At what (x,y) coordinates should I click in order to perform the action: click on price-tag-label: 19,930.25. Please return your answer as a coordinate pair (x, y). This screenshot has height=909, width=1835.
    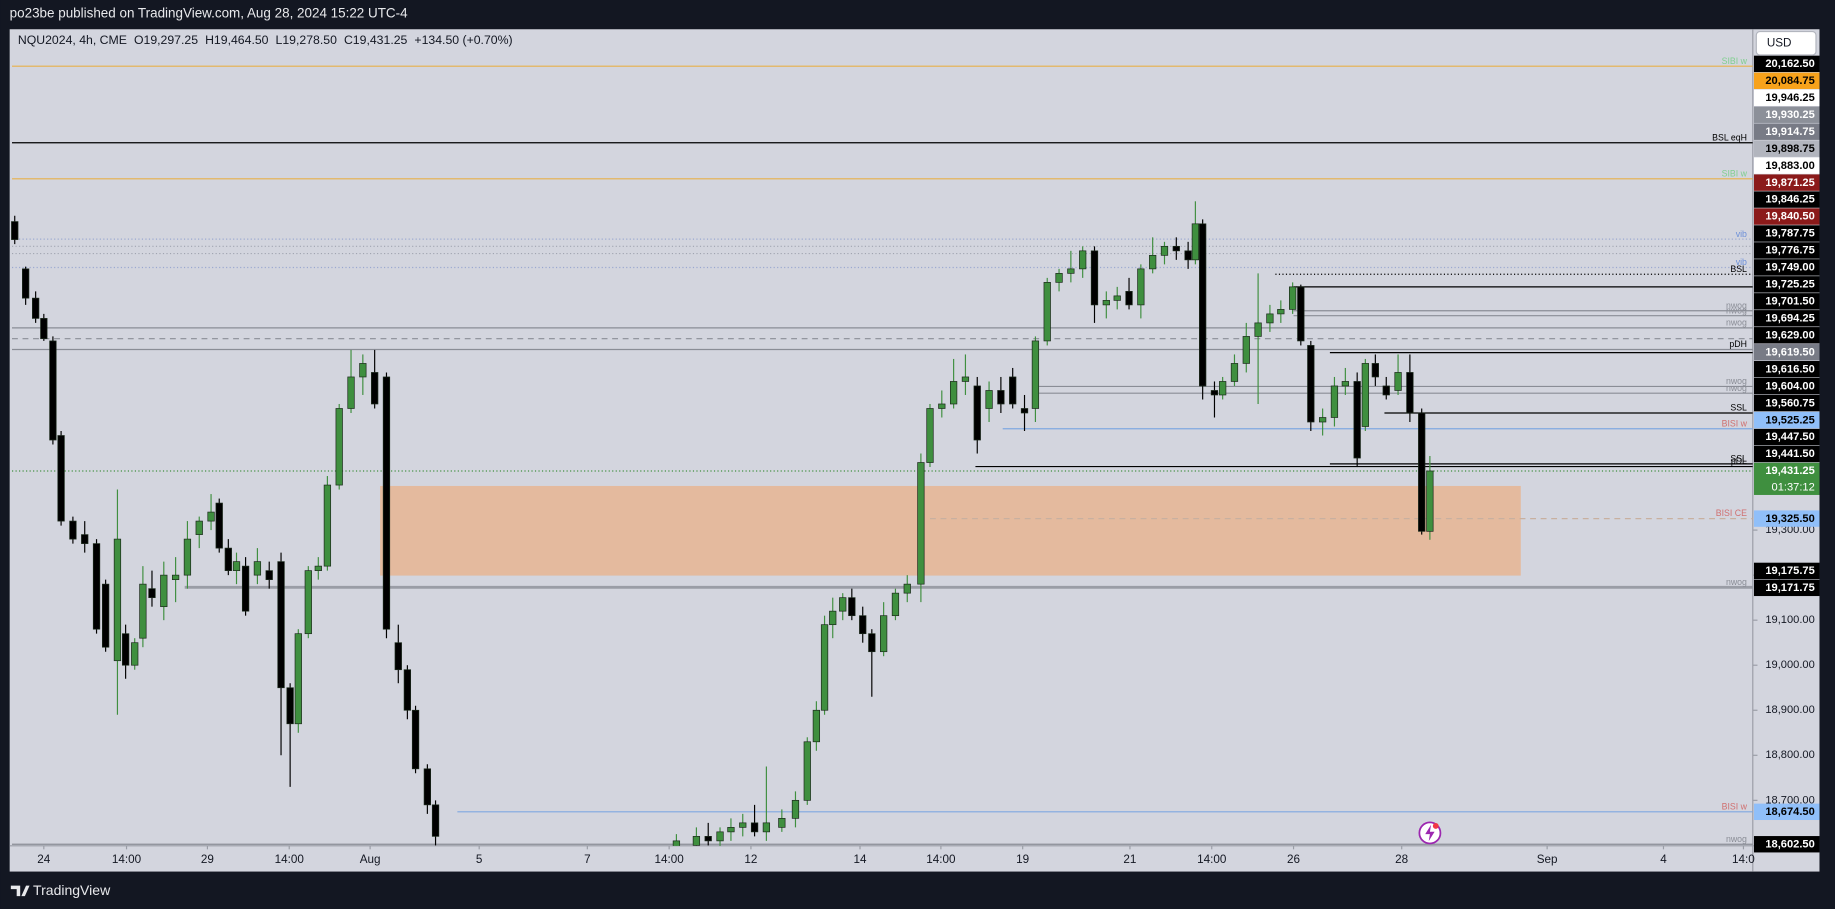
    Looking at the image, I should click on (1789, 115).